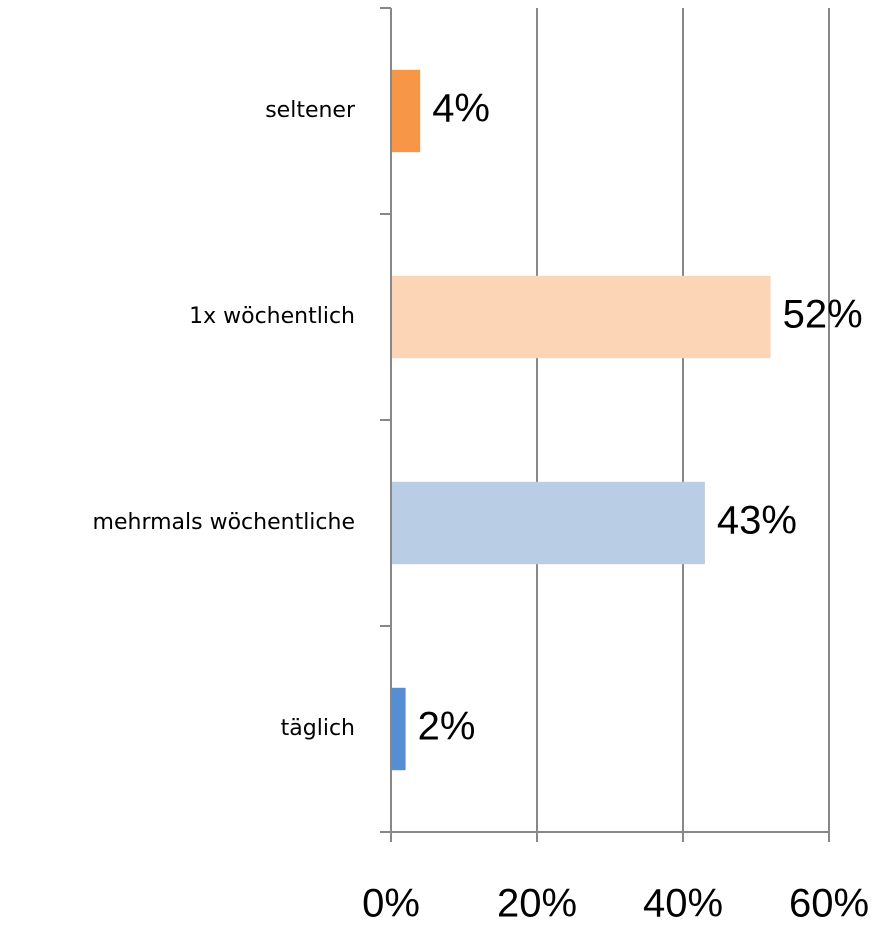  Describe the element at coordinates (537, 904) in the screenshot. I see `x-tick-label: 20%` at that location.